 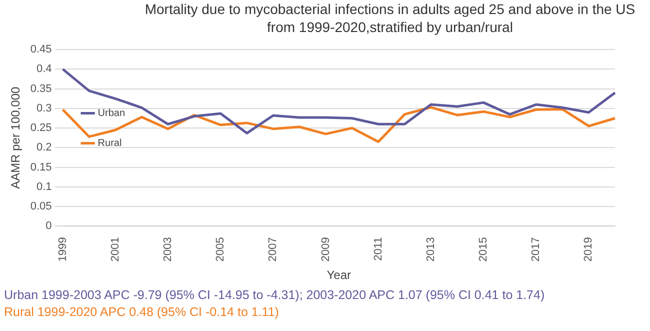 I want to click on y-tick-label: 0.05, so click(x=41, y=206).